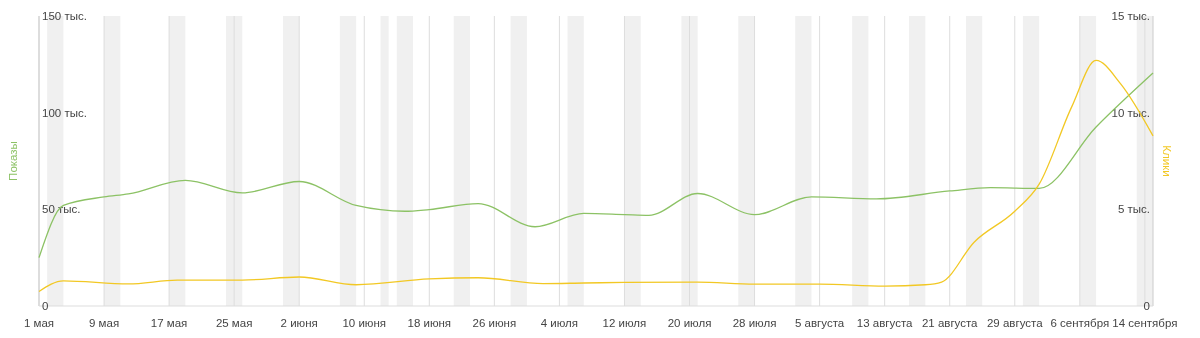 The height and width of the screenshot is (338, 1200). I want to click on x-tick-label: 18 июня, so click(429, 323).